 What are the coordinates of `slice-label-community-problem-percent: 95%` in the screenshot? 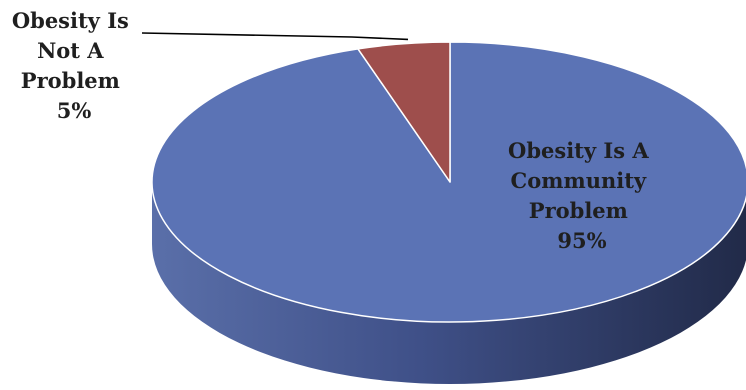 It's located at (581, 240).